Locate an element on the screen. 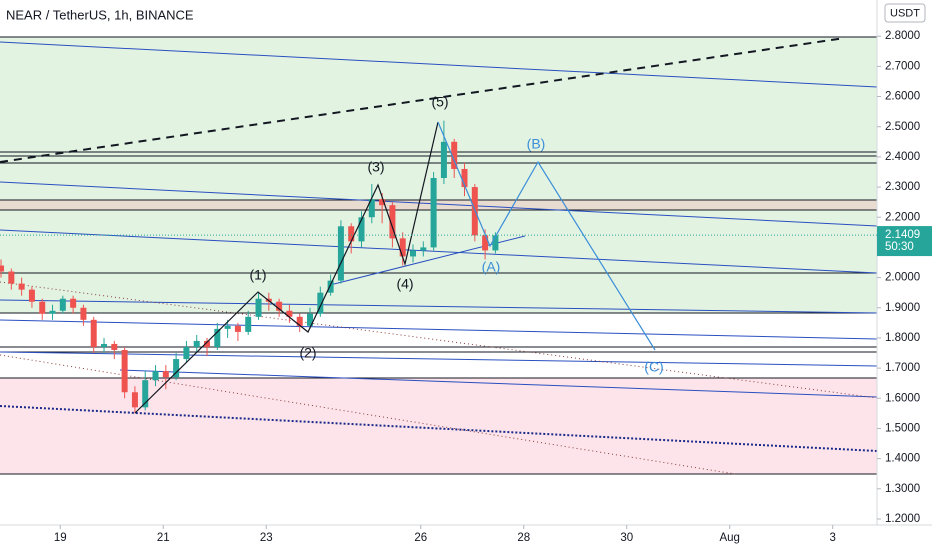 The height and width of the screenshot is (550, 932). y-tick-label: 1.7000 is located at coordinates (902, 368).